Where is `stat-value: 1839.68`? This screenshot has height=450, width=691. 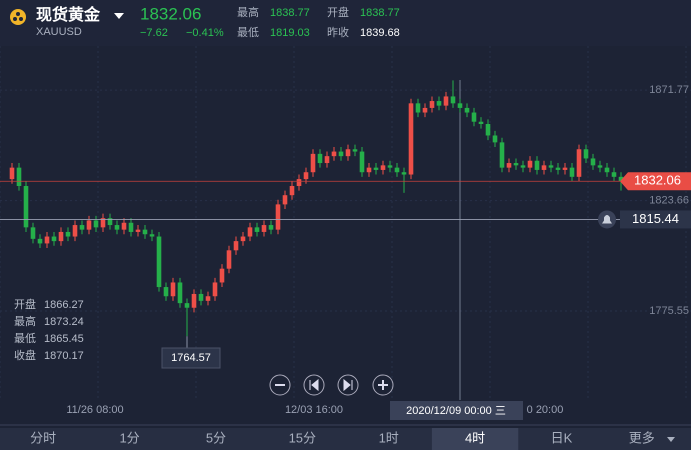
stat-value: 1839.68 is located at coordinates (380, 33).